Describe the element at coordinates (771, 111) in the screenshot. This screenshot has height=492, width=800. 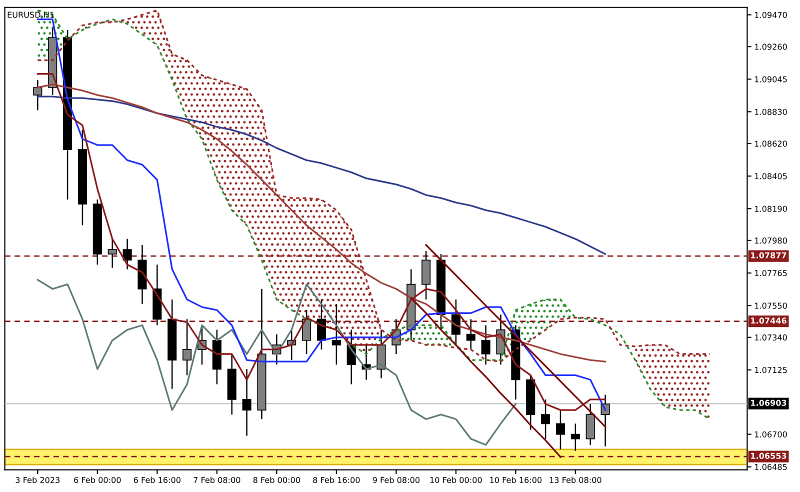
I see `y-tick-label: 1.08830` at that location.